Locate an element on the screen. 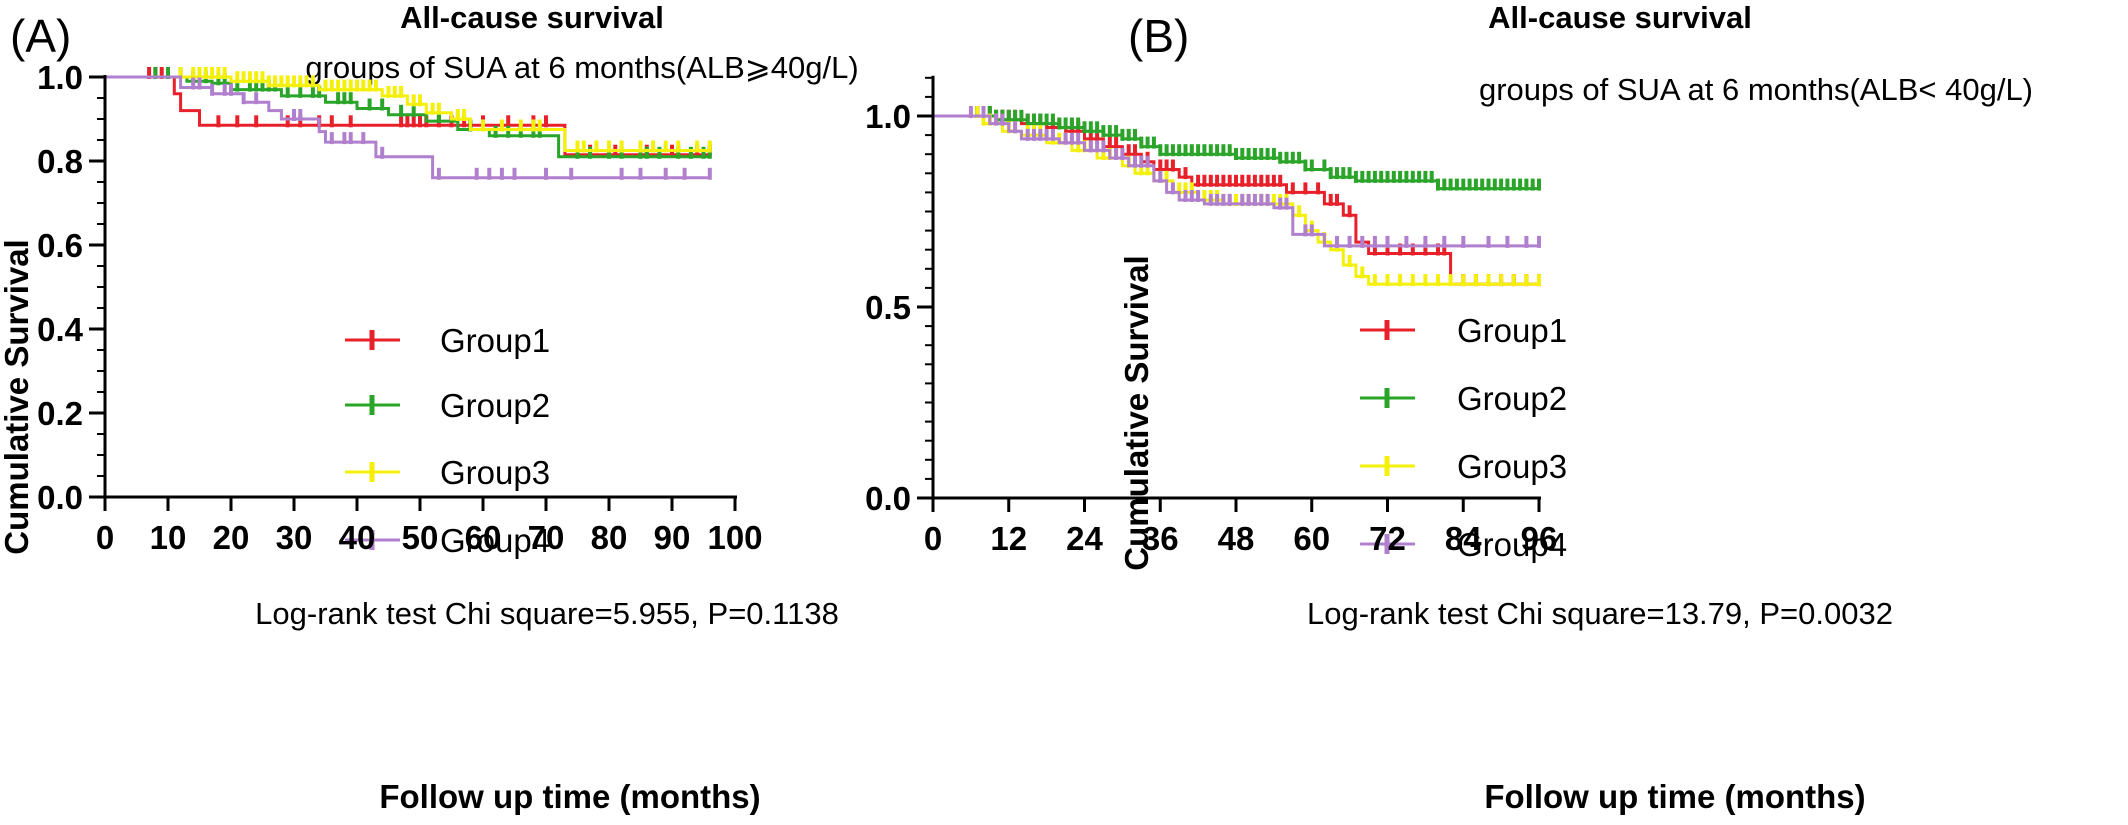  legend-item-group1-b: Group1 is located at coordinates (1463, 330).